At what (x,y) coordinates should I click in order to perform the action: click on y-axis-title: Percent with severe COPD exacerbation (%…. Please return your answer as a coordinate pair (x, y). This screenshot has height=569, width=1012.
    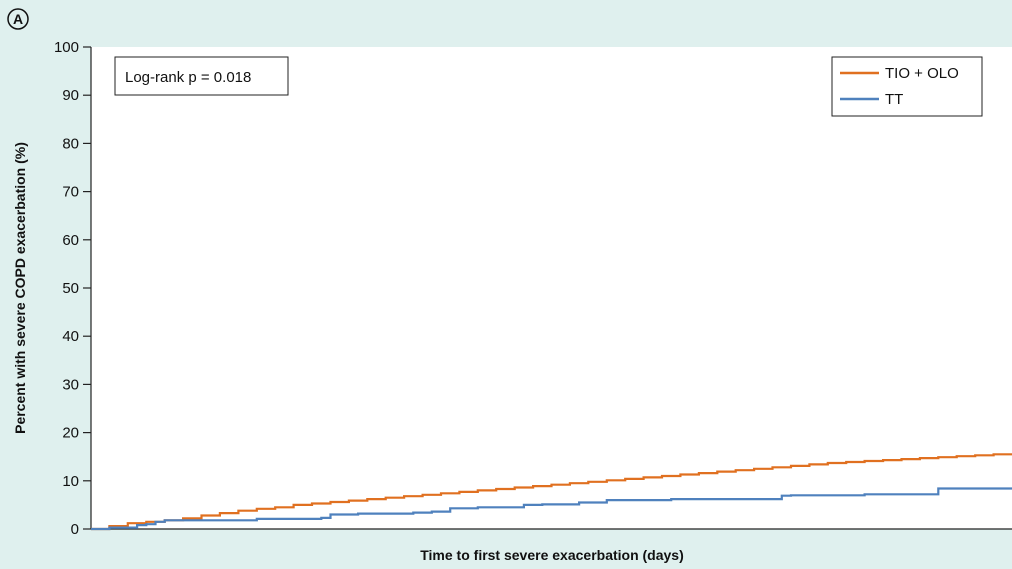
    Looking at the image, I should click on (20, 288).